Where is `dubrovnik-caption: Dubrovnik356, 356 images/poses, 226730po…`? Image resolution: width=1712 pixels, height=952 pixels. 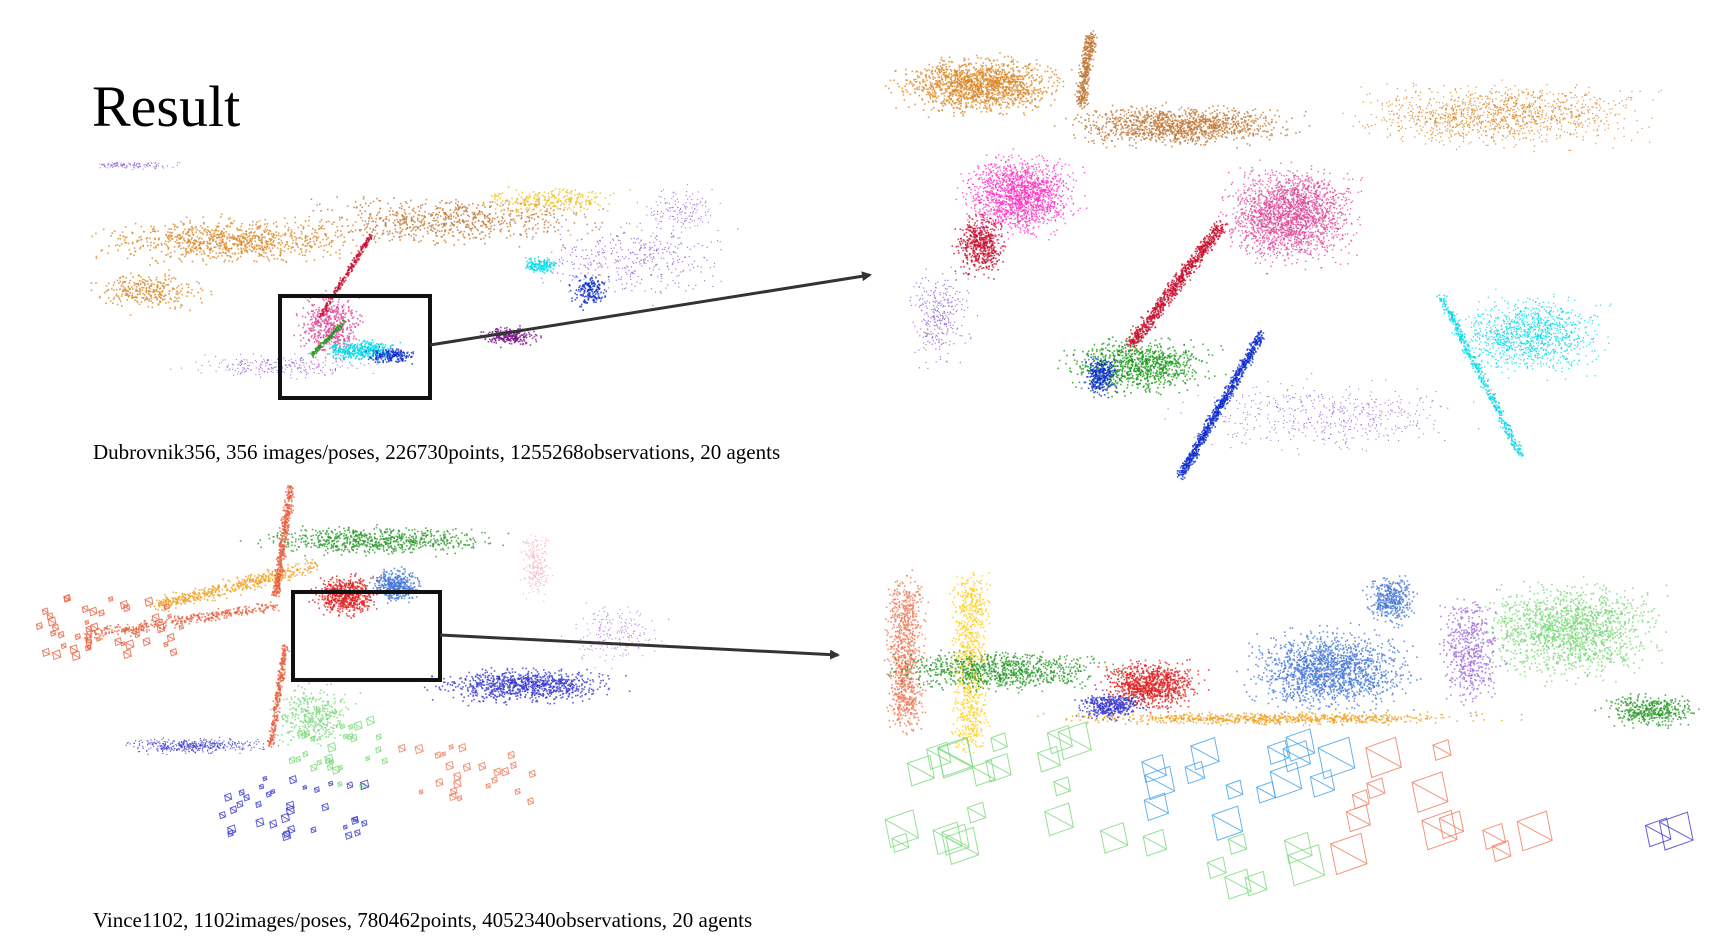 dubrovnik-caption: Dubrovnik356, 356 images/poses, 226730po… is located at coordinates (436, 452).